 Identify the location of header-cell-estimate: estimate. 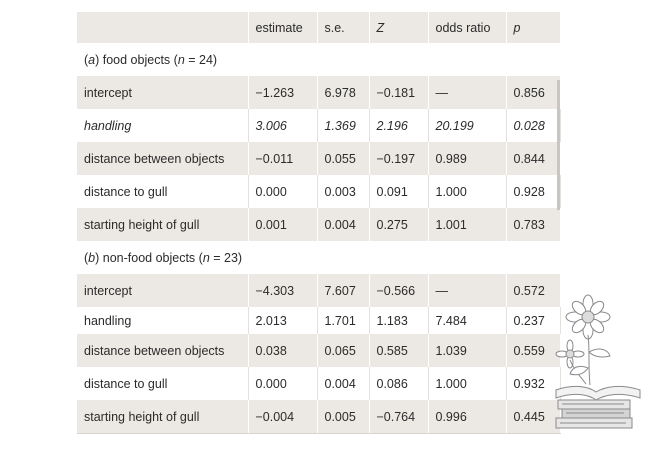
(283, 27).